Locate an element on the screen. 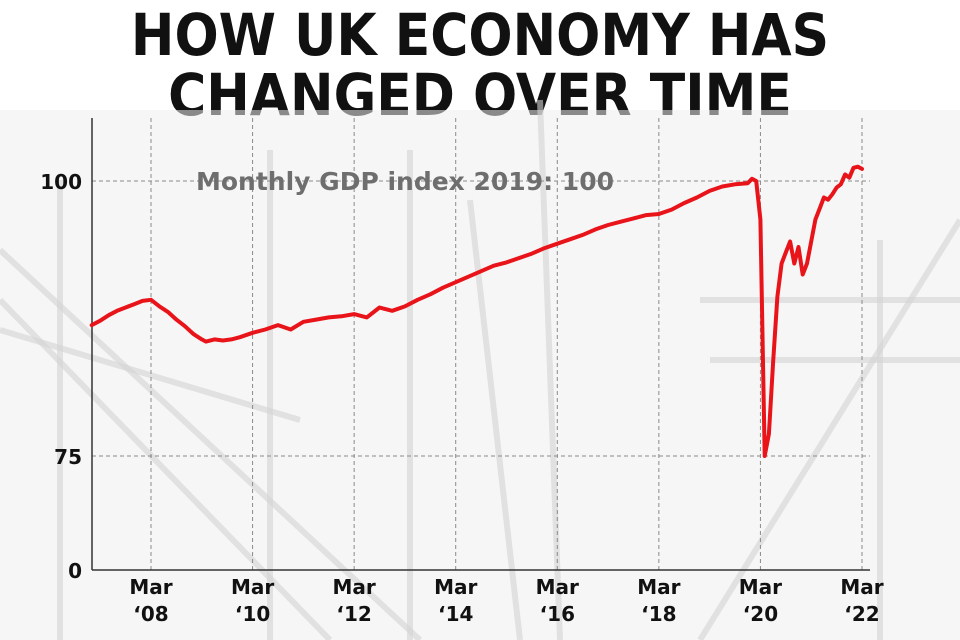  chart-title-line-1: HOW UK ECONOMY HAS is located at coordinates (480, 36).